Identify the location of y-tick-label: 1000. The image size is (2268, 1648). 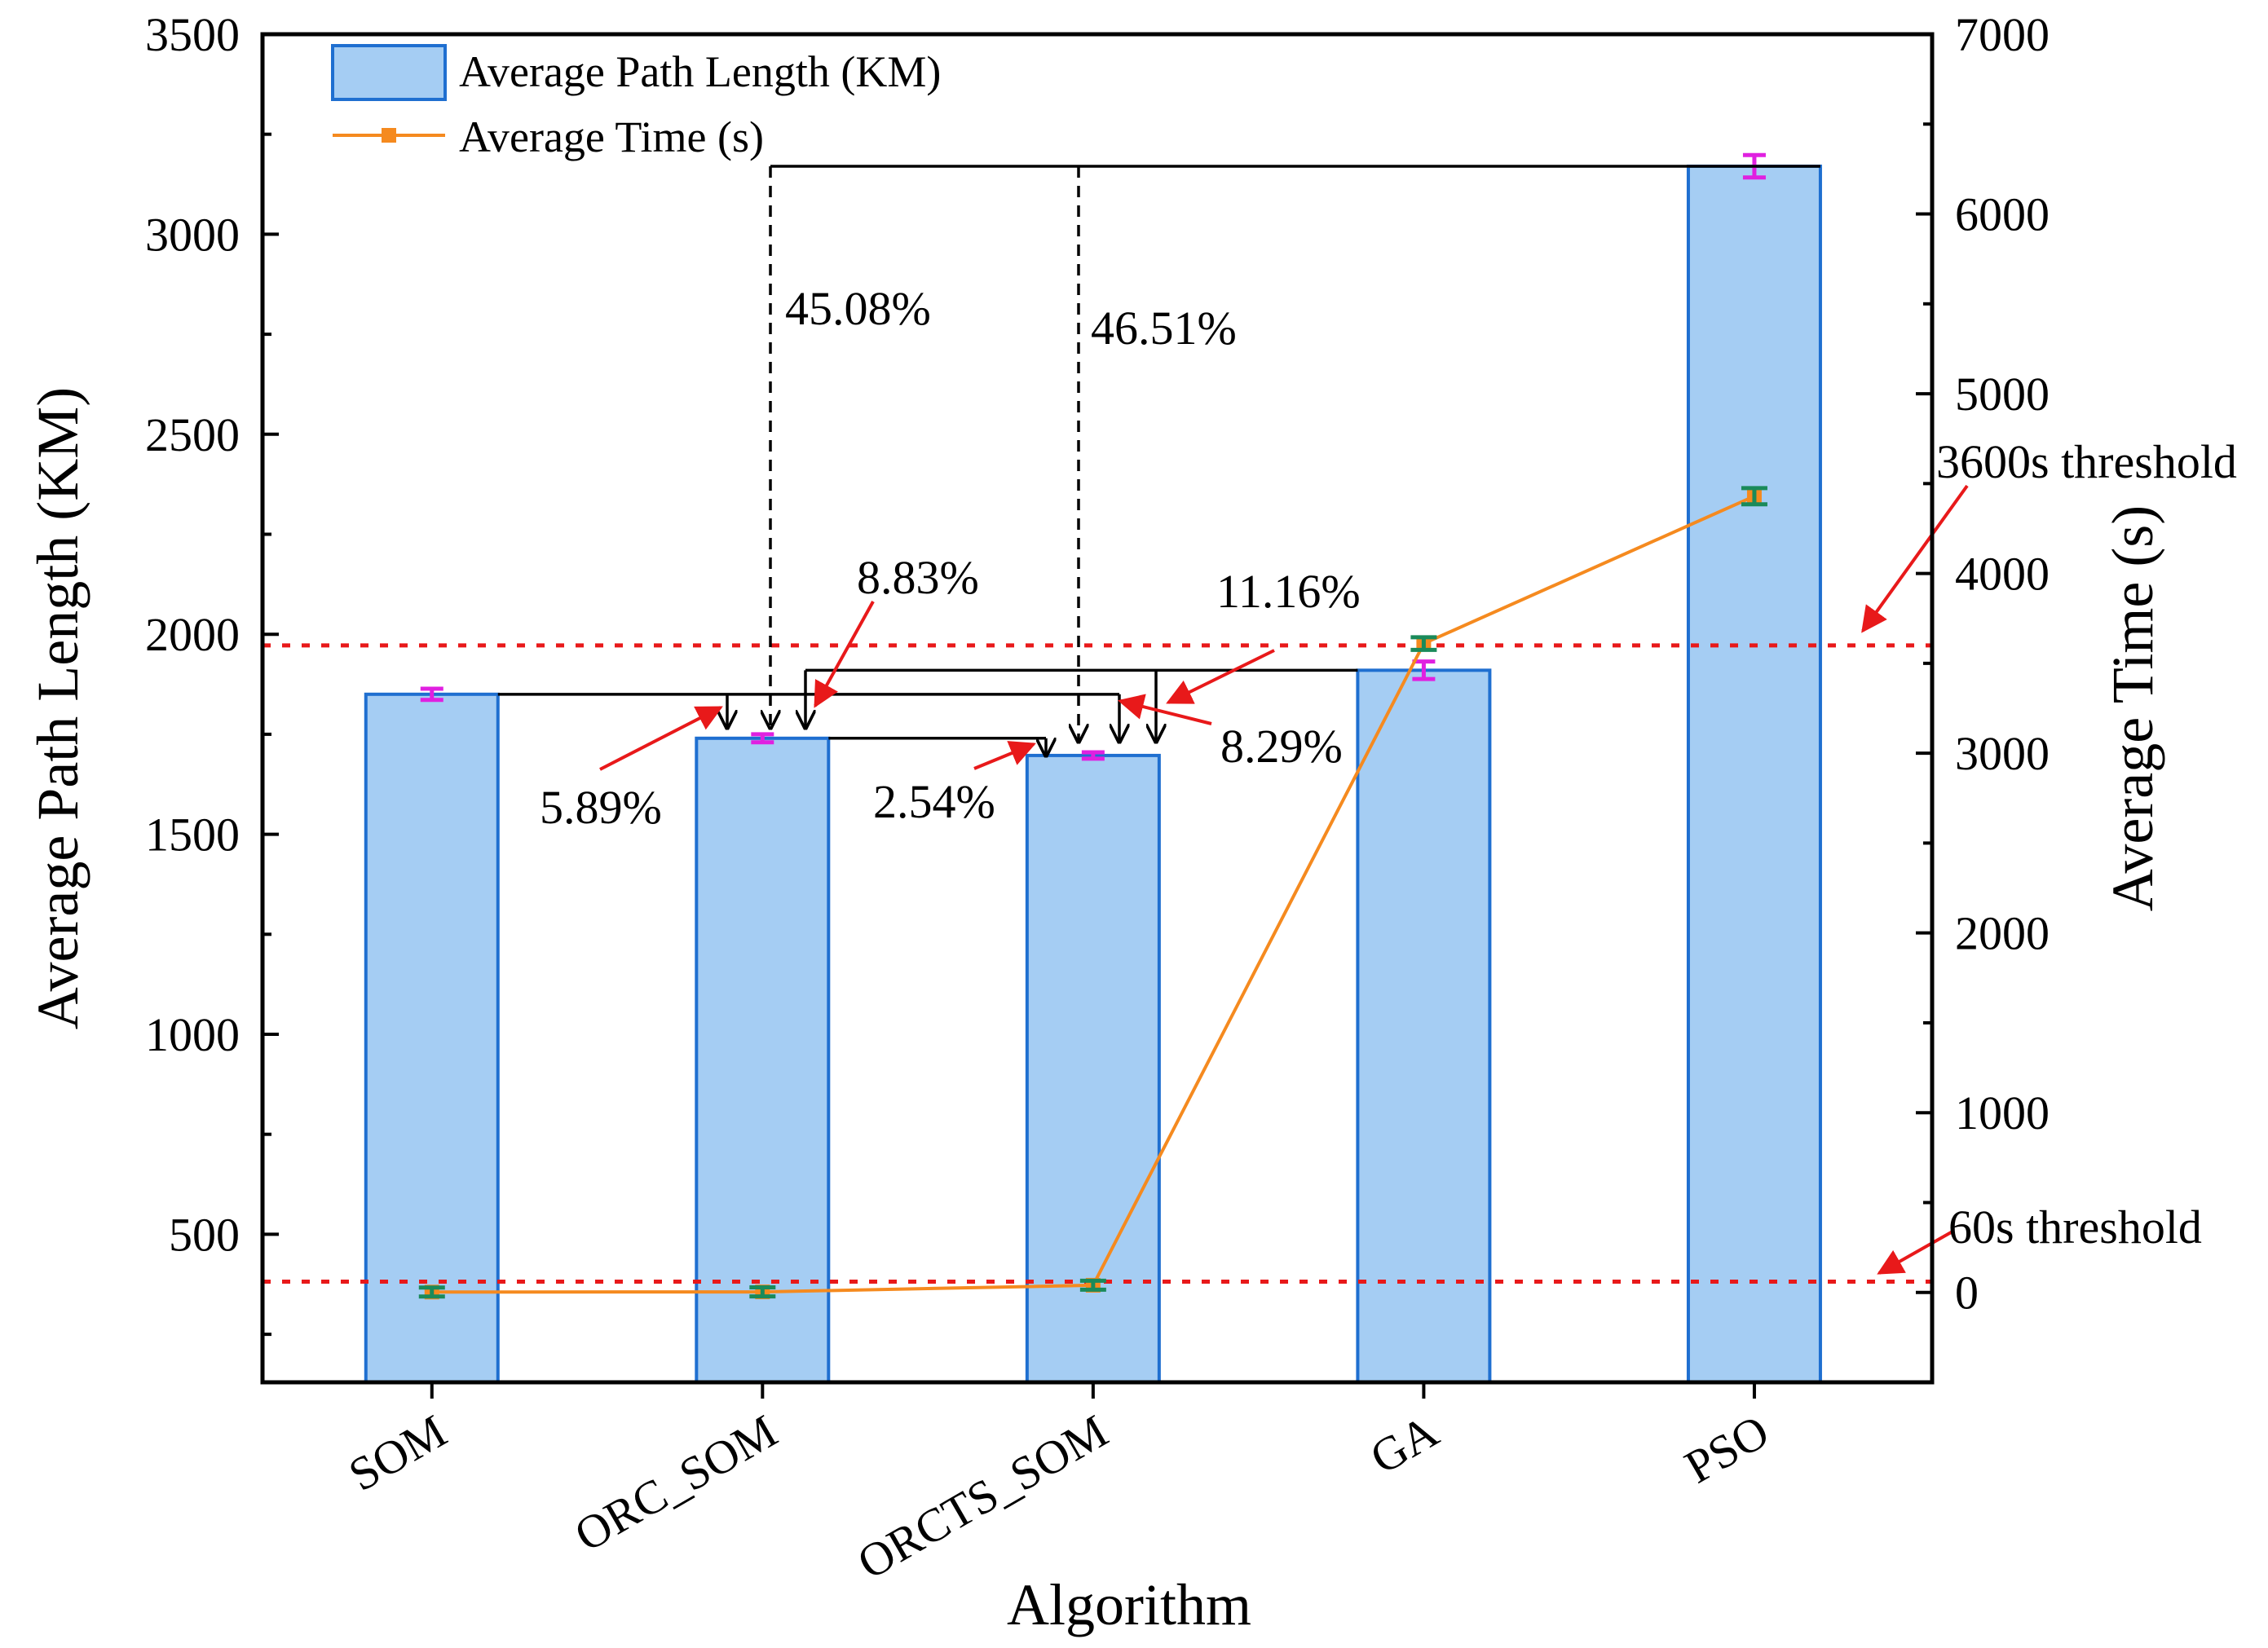
(192, 1034).